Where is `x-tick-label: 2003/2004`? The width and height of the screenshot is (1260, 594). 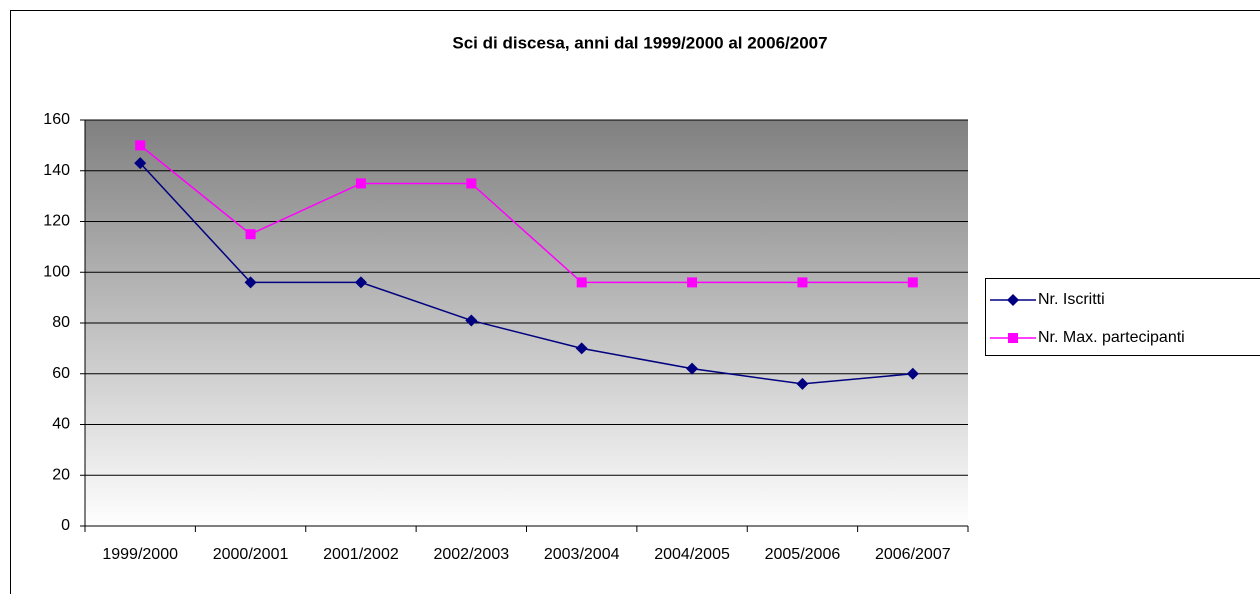 x-tick-label: 2003/2004 is located at coordinates (582, 554).